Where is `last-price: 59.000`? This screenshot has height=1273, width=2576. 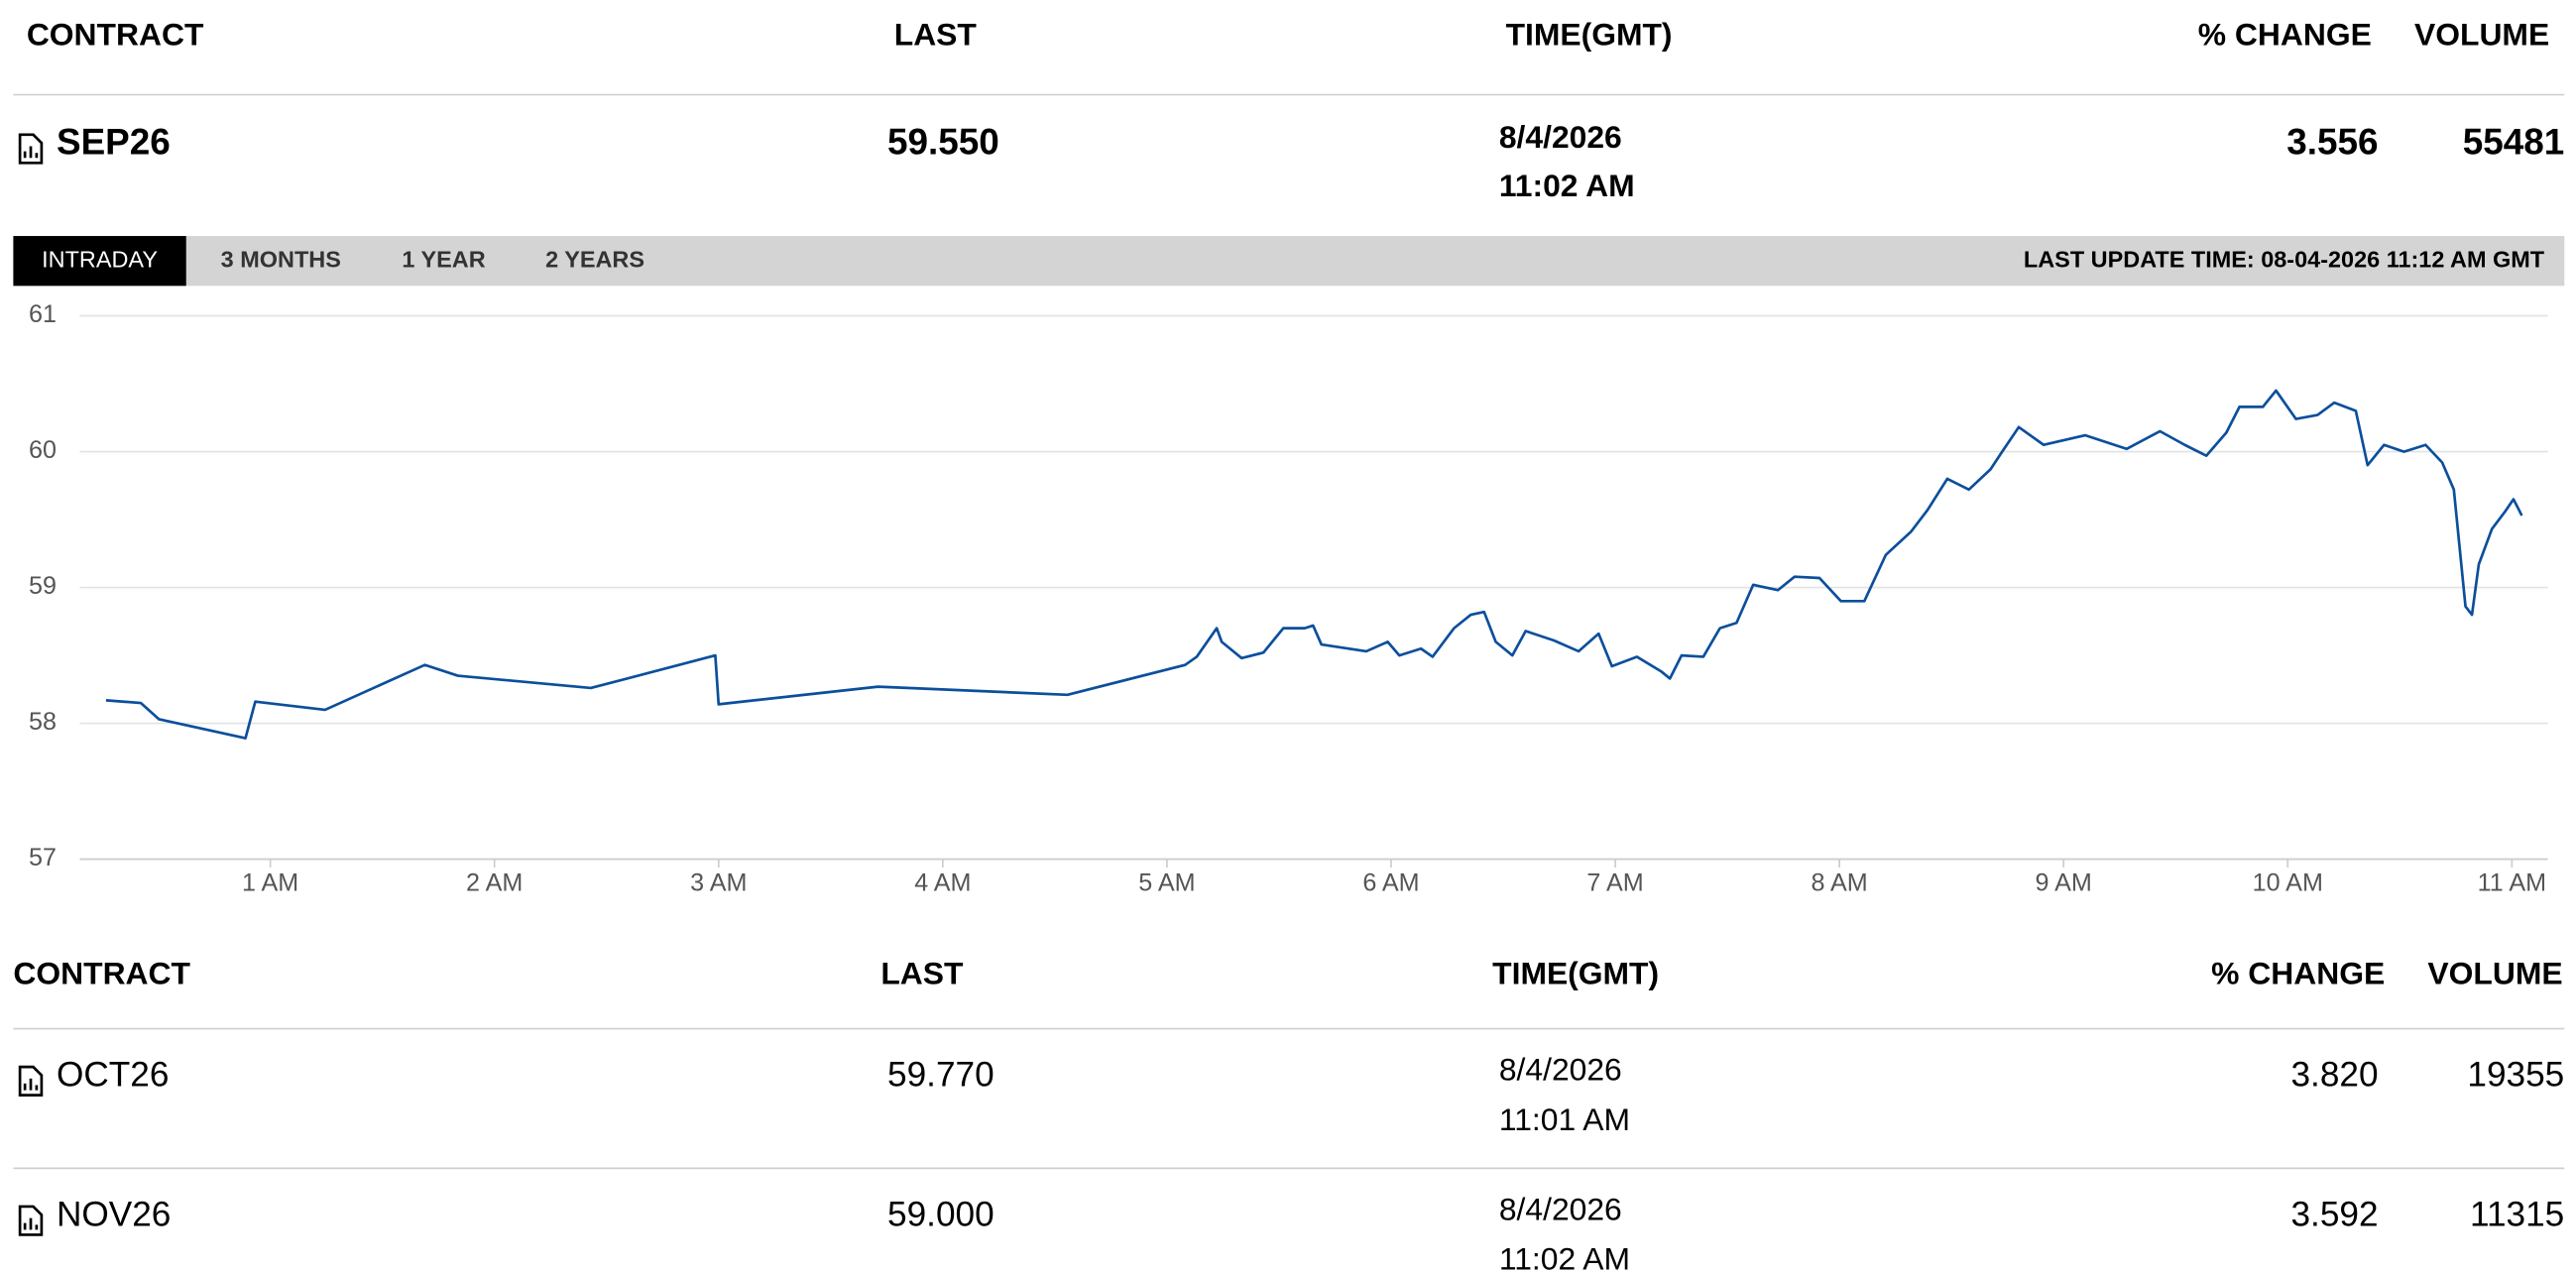 last-price: 59.000 is located at coordinates (941, 1214).